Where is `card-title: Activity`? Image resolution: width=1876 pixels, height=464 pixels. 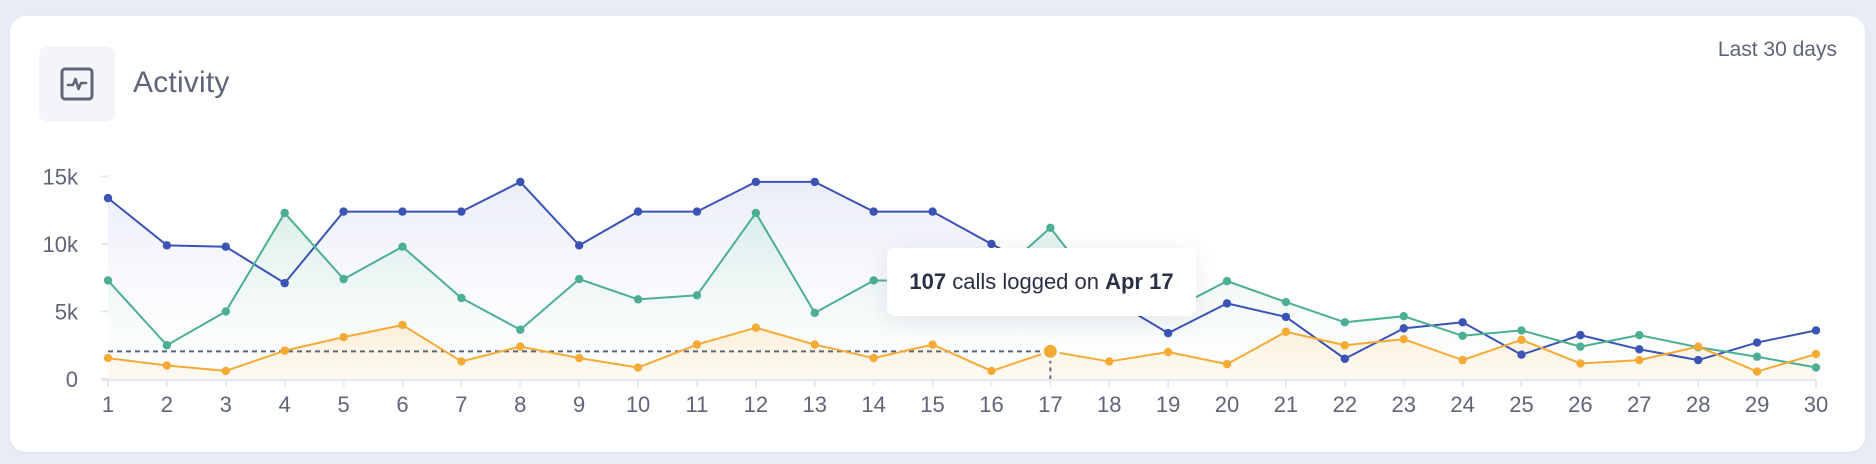 card-title: Activity is located at coordinates (181, 82).